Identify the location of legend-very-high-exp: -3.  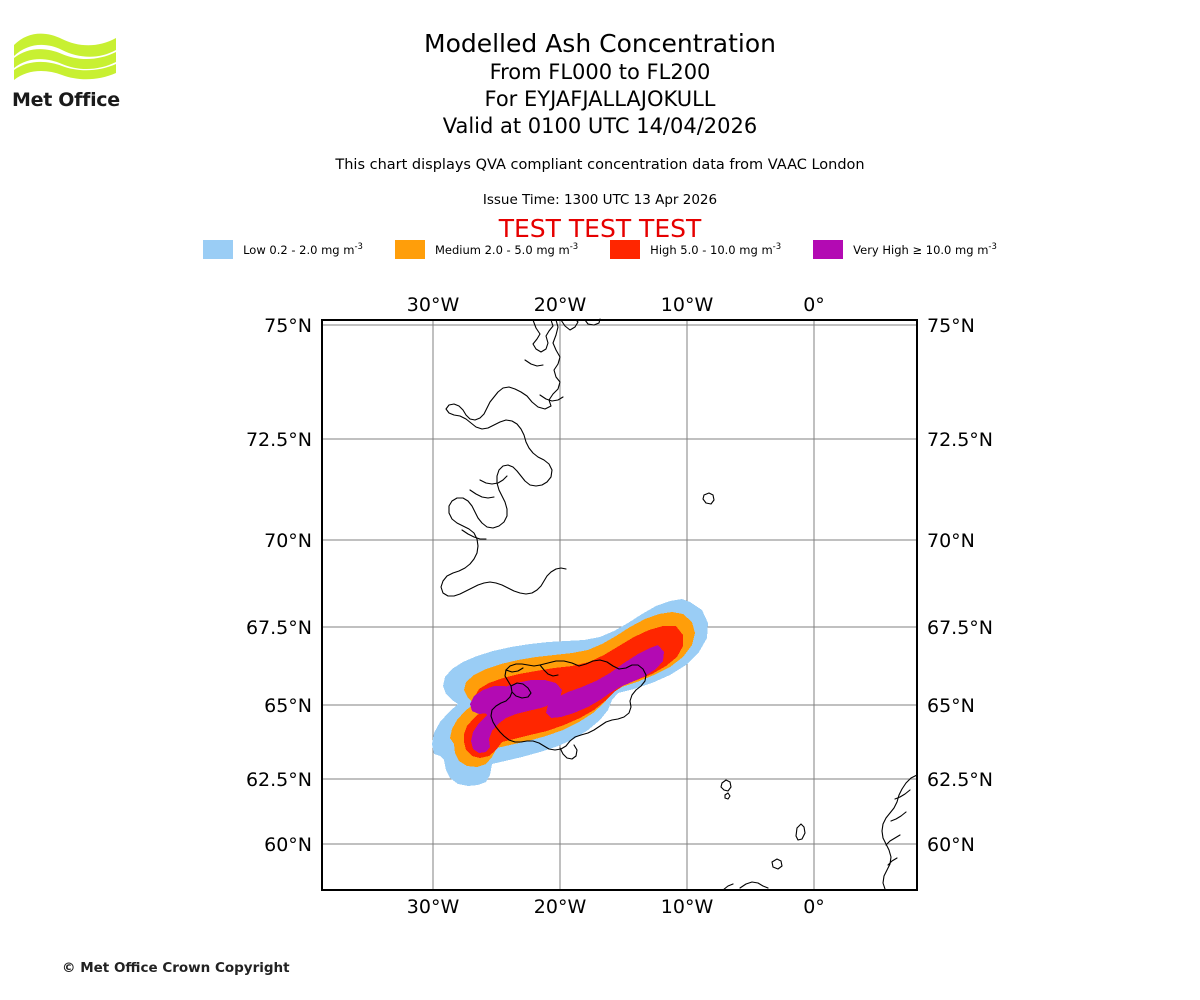
(992, 247).